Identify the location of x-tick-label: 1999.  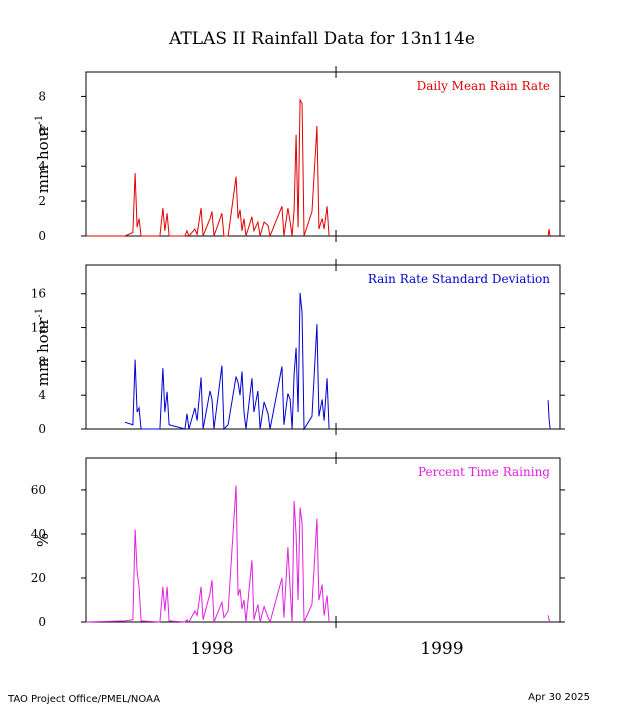
(441, 649).